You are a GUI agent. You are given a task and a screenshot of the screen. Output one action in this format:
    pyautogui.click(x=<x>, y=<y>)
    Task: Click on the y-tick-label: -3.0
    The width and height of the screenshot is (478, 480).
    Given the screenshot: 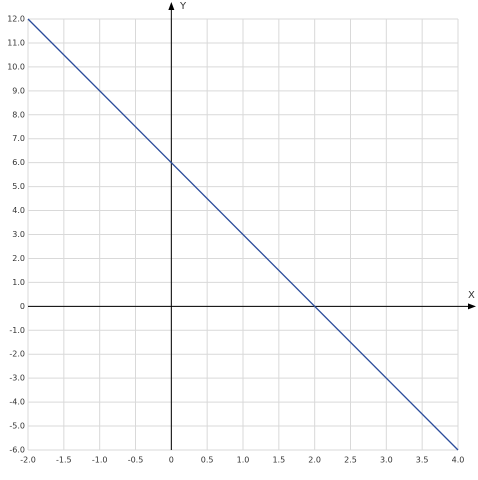 What is the action you would take?
    pyautogui.click(x=17, y=378)
    